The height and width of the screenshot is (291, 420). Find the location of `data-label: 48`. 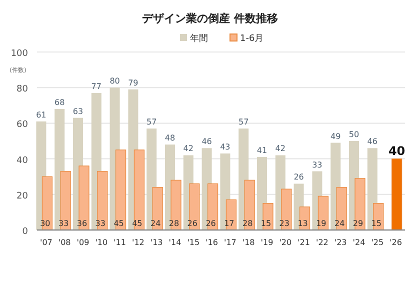

data-label: 48 is located at coordinates (170, 138).